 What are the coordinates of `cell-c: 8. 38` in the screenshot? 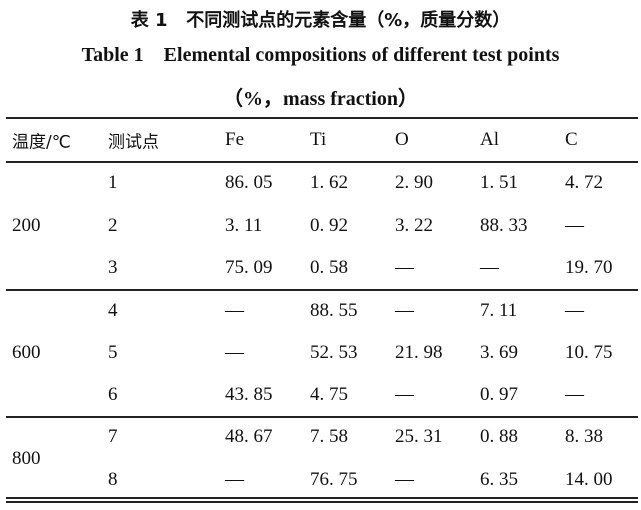 It's located at (584, 436).